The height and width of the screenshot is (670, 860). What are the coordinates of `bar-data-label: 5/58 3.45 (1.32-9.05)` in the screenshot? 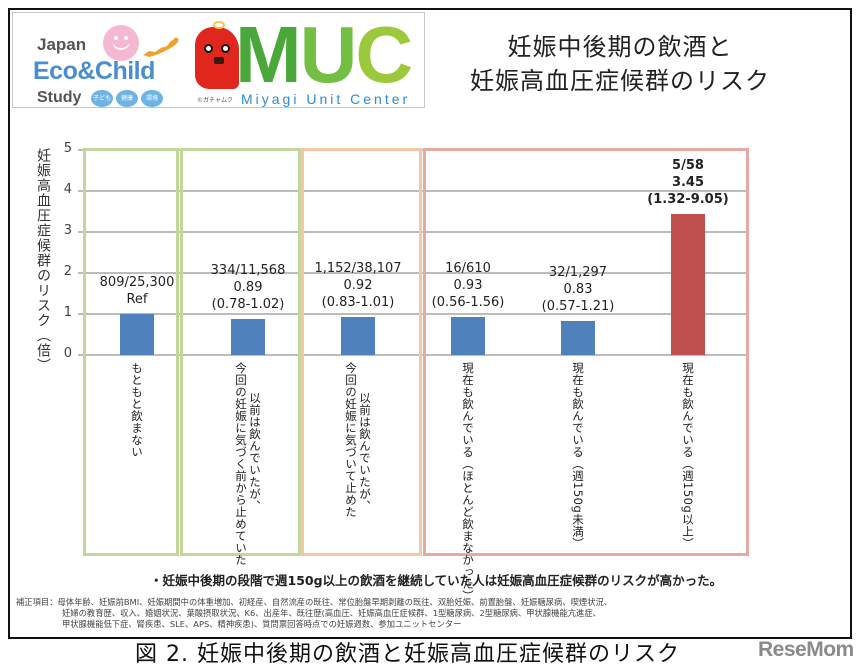 It's located at (688, 182).